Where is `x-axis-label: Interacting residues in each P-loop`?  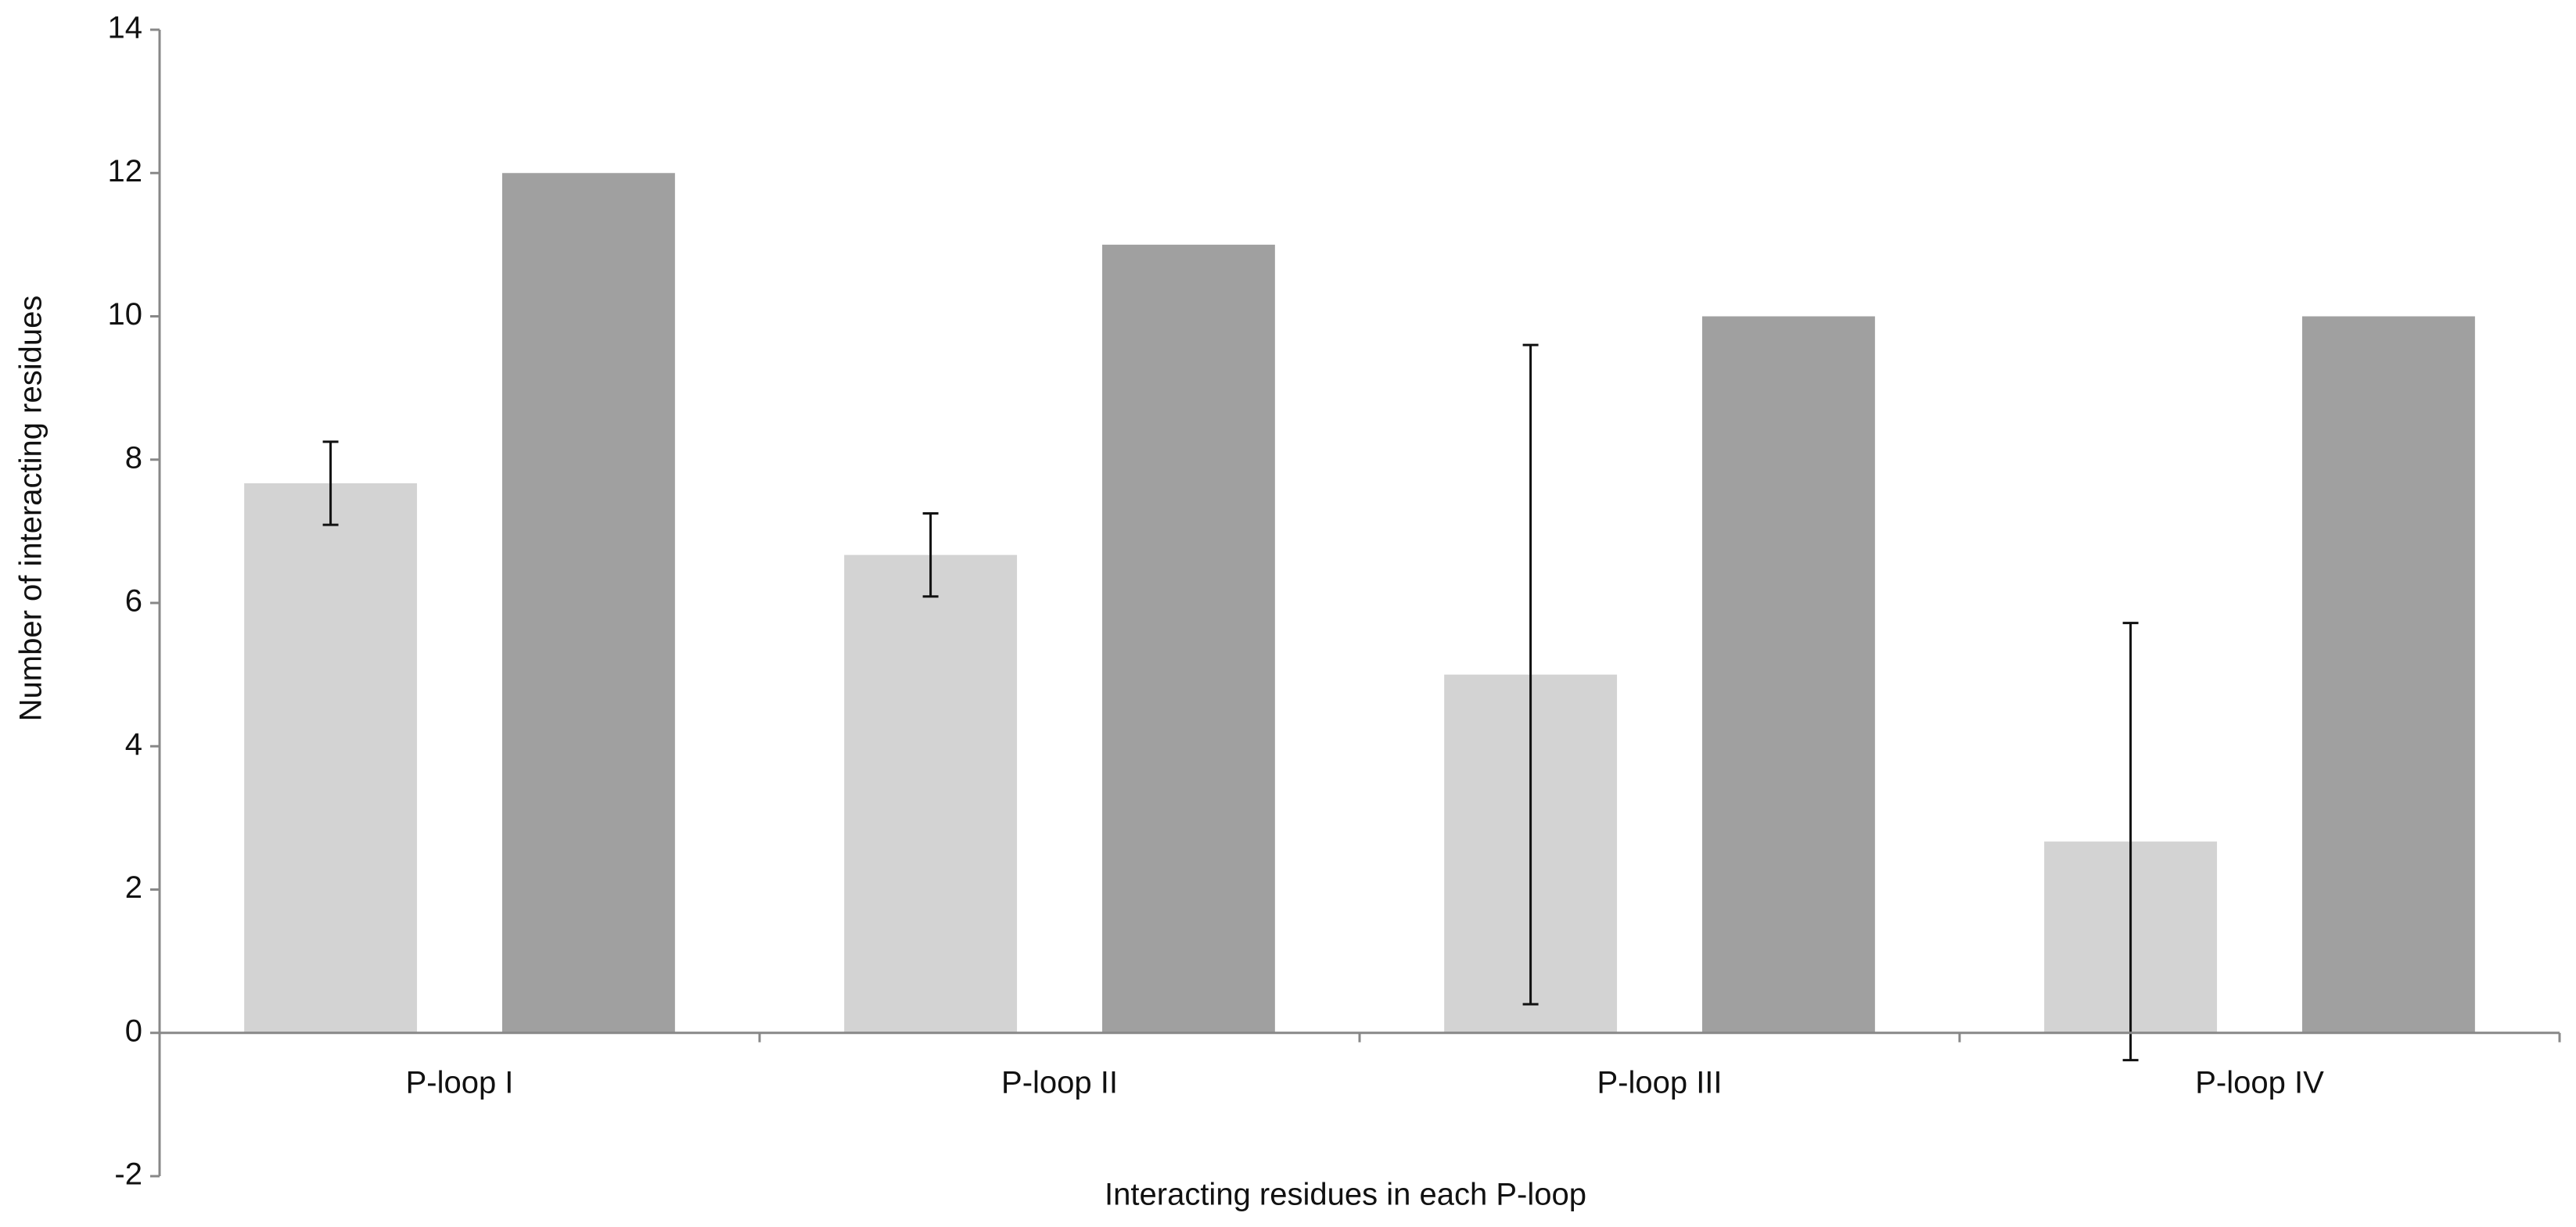
x-axis-label: Interacting residues in each P-loop is located at coordinates (1345, 1195).